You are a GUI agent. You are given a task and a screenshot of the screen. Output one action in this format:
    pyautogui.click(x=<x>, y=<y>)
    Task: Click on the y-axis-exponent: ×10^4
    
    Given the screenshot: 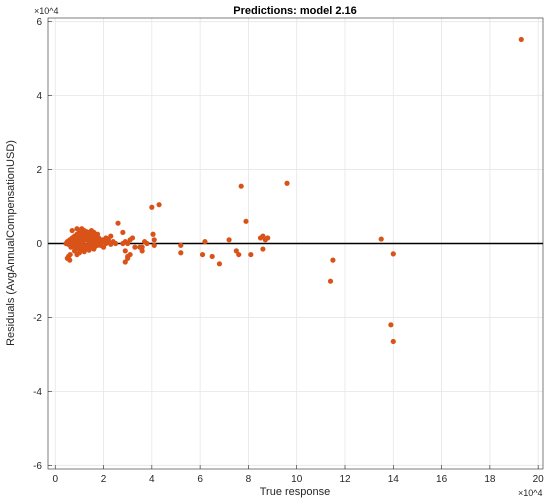 What is the action you would take?
    pyautogui.click(x=46, y=11)
    